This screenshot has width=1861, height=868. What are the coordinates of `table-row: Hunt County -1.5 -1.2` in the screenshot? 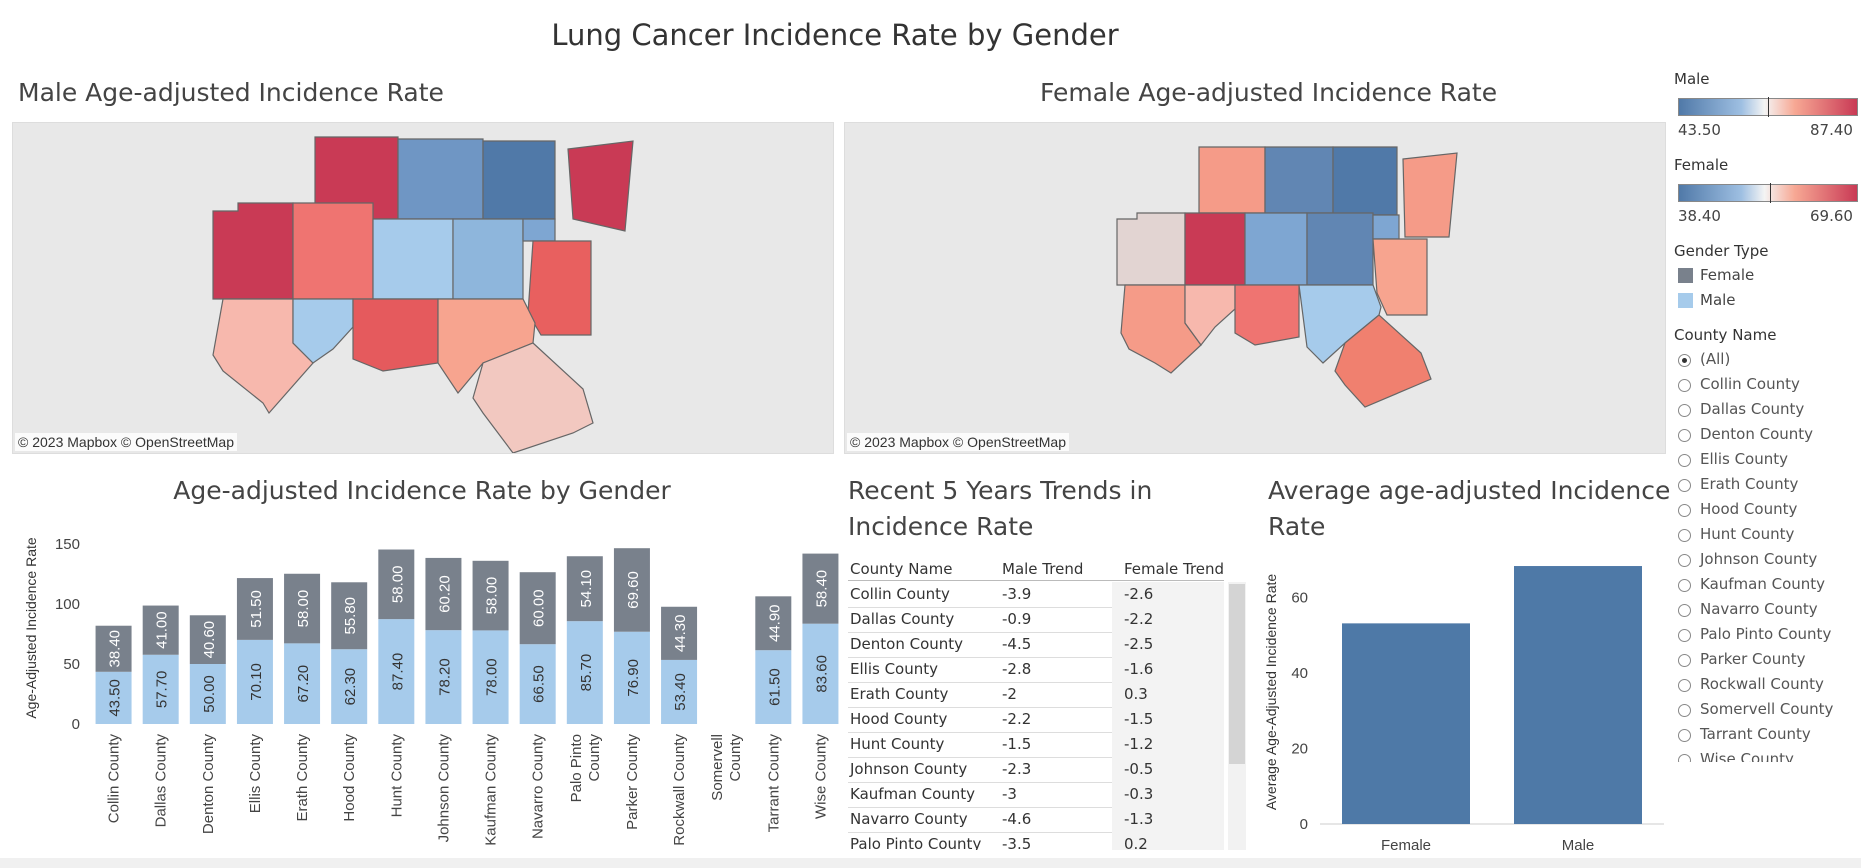 It's located at (1036, 745).